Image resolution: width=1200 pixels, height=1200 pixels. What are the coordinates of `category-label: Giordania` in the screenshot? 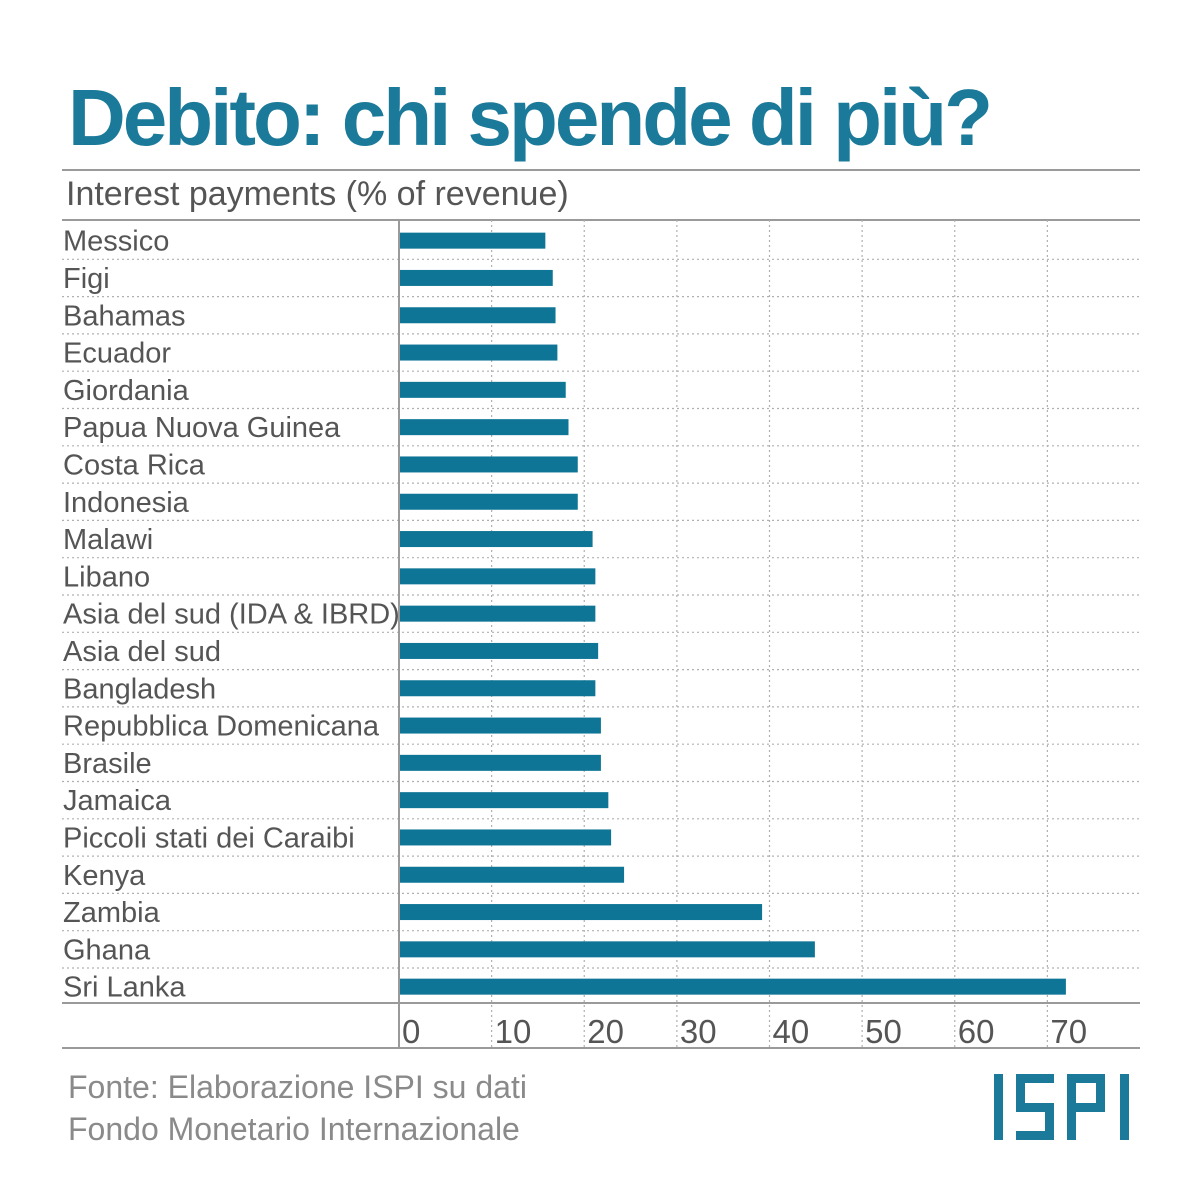 It's located at (126, 391).